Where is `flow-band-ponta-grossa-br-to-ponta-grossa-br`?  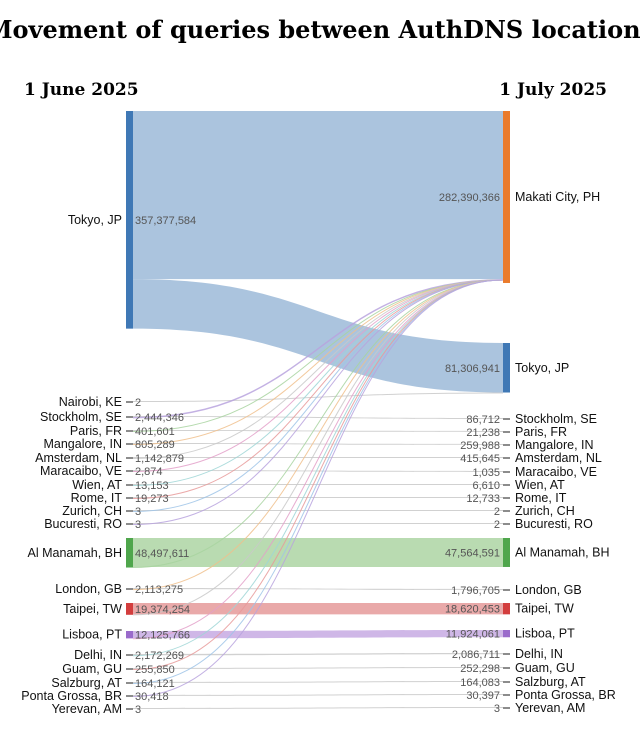
flow-band-ponta-grossa-br-to-ponta-grossa-br is located at coordinates (318, 695).